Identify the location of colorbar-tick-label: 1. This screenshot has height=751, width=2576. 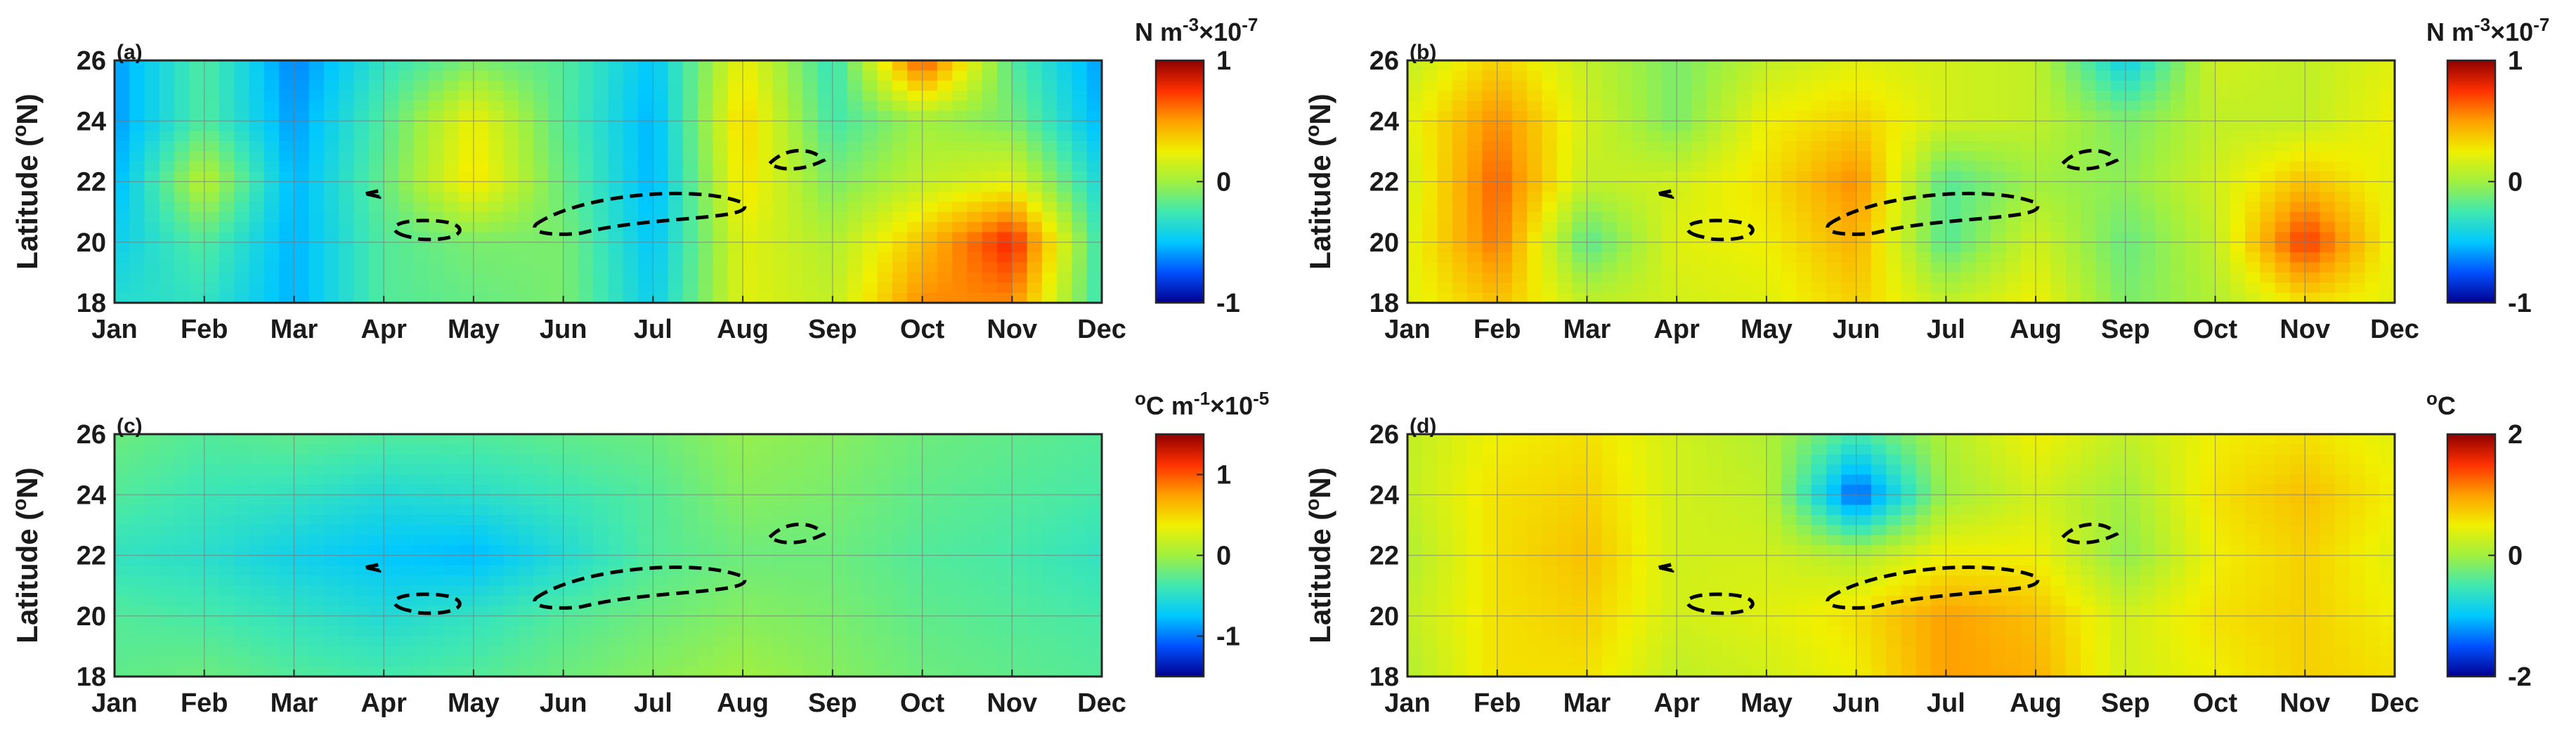
(1223, 61).